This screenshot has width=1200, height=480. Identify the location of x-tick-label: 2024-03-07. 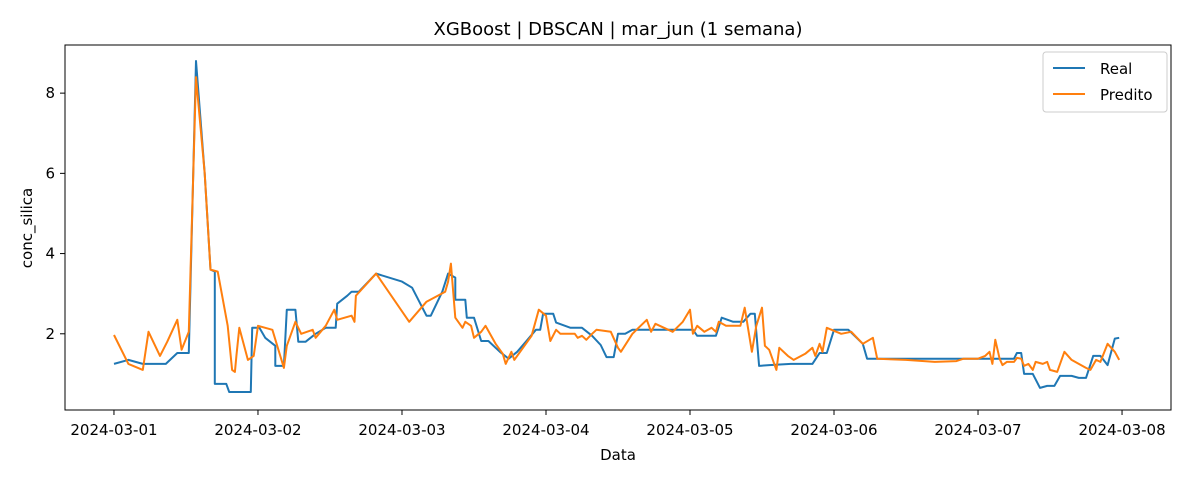
(977, 430).